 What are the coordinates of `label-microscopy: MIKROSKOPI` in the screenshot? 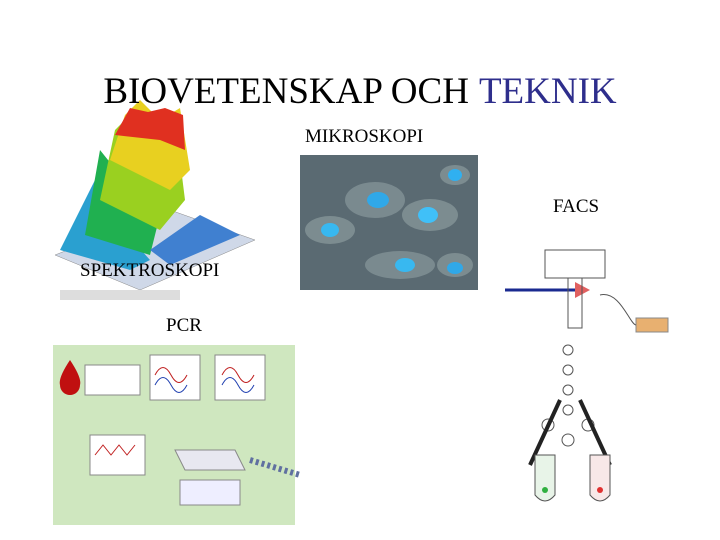 It's located at (364, 136).